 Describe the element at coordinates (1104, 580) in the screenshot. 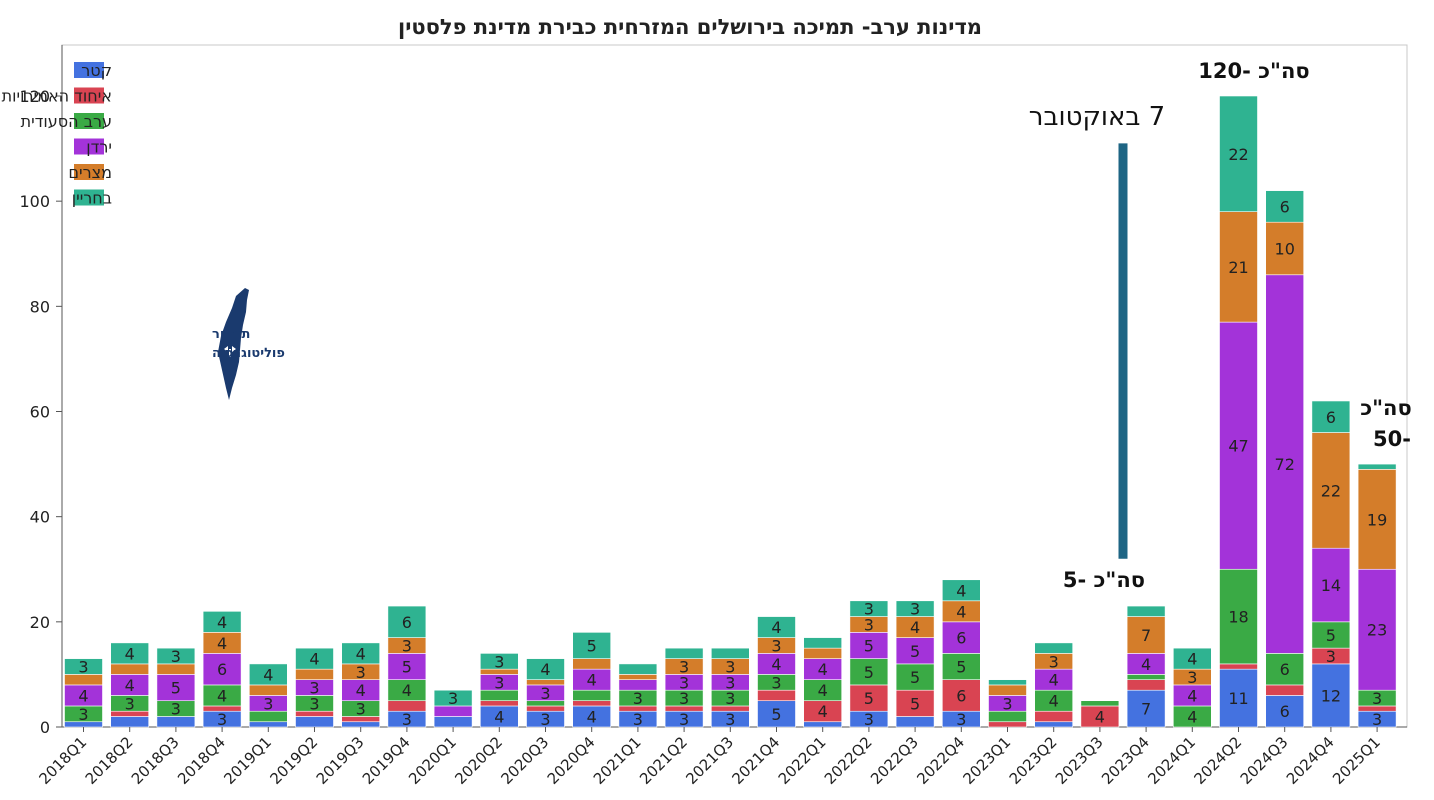

I see `chart-annotation: סה"כ -5` at that location.